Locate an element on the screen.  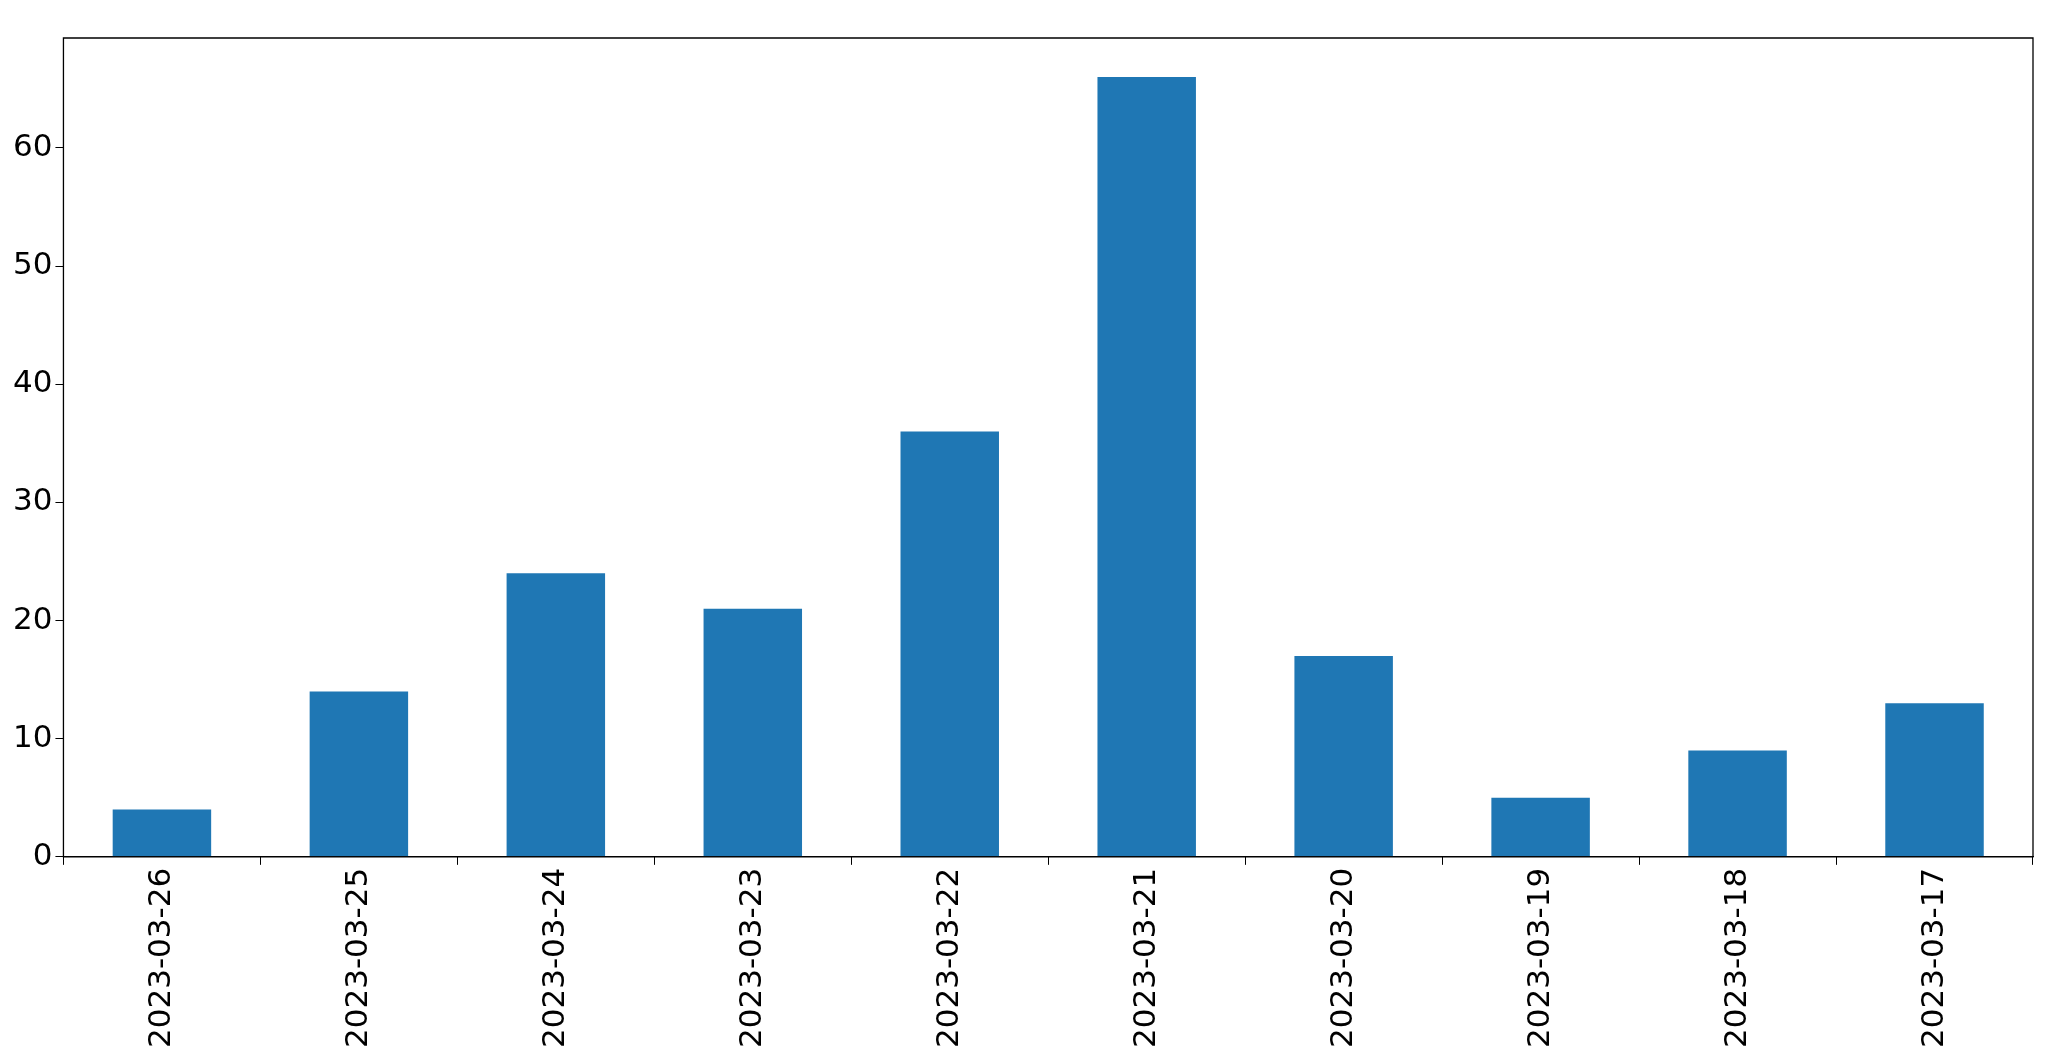
y-tick-label: 40 is located at coordinates (32, 381).